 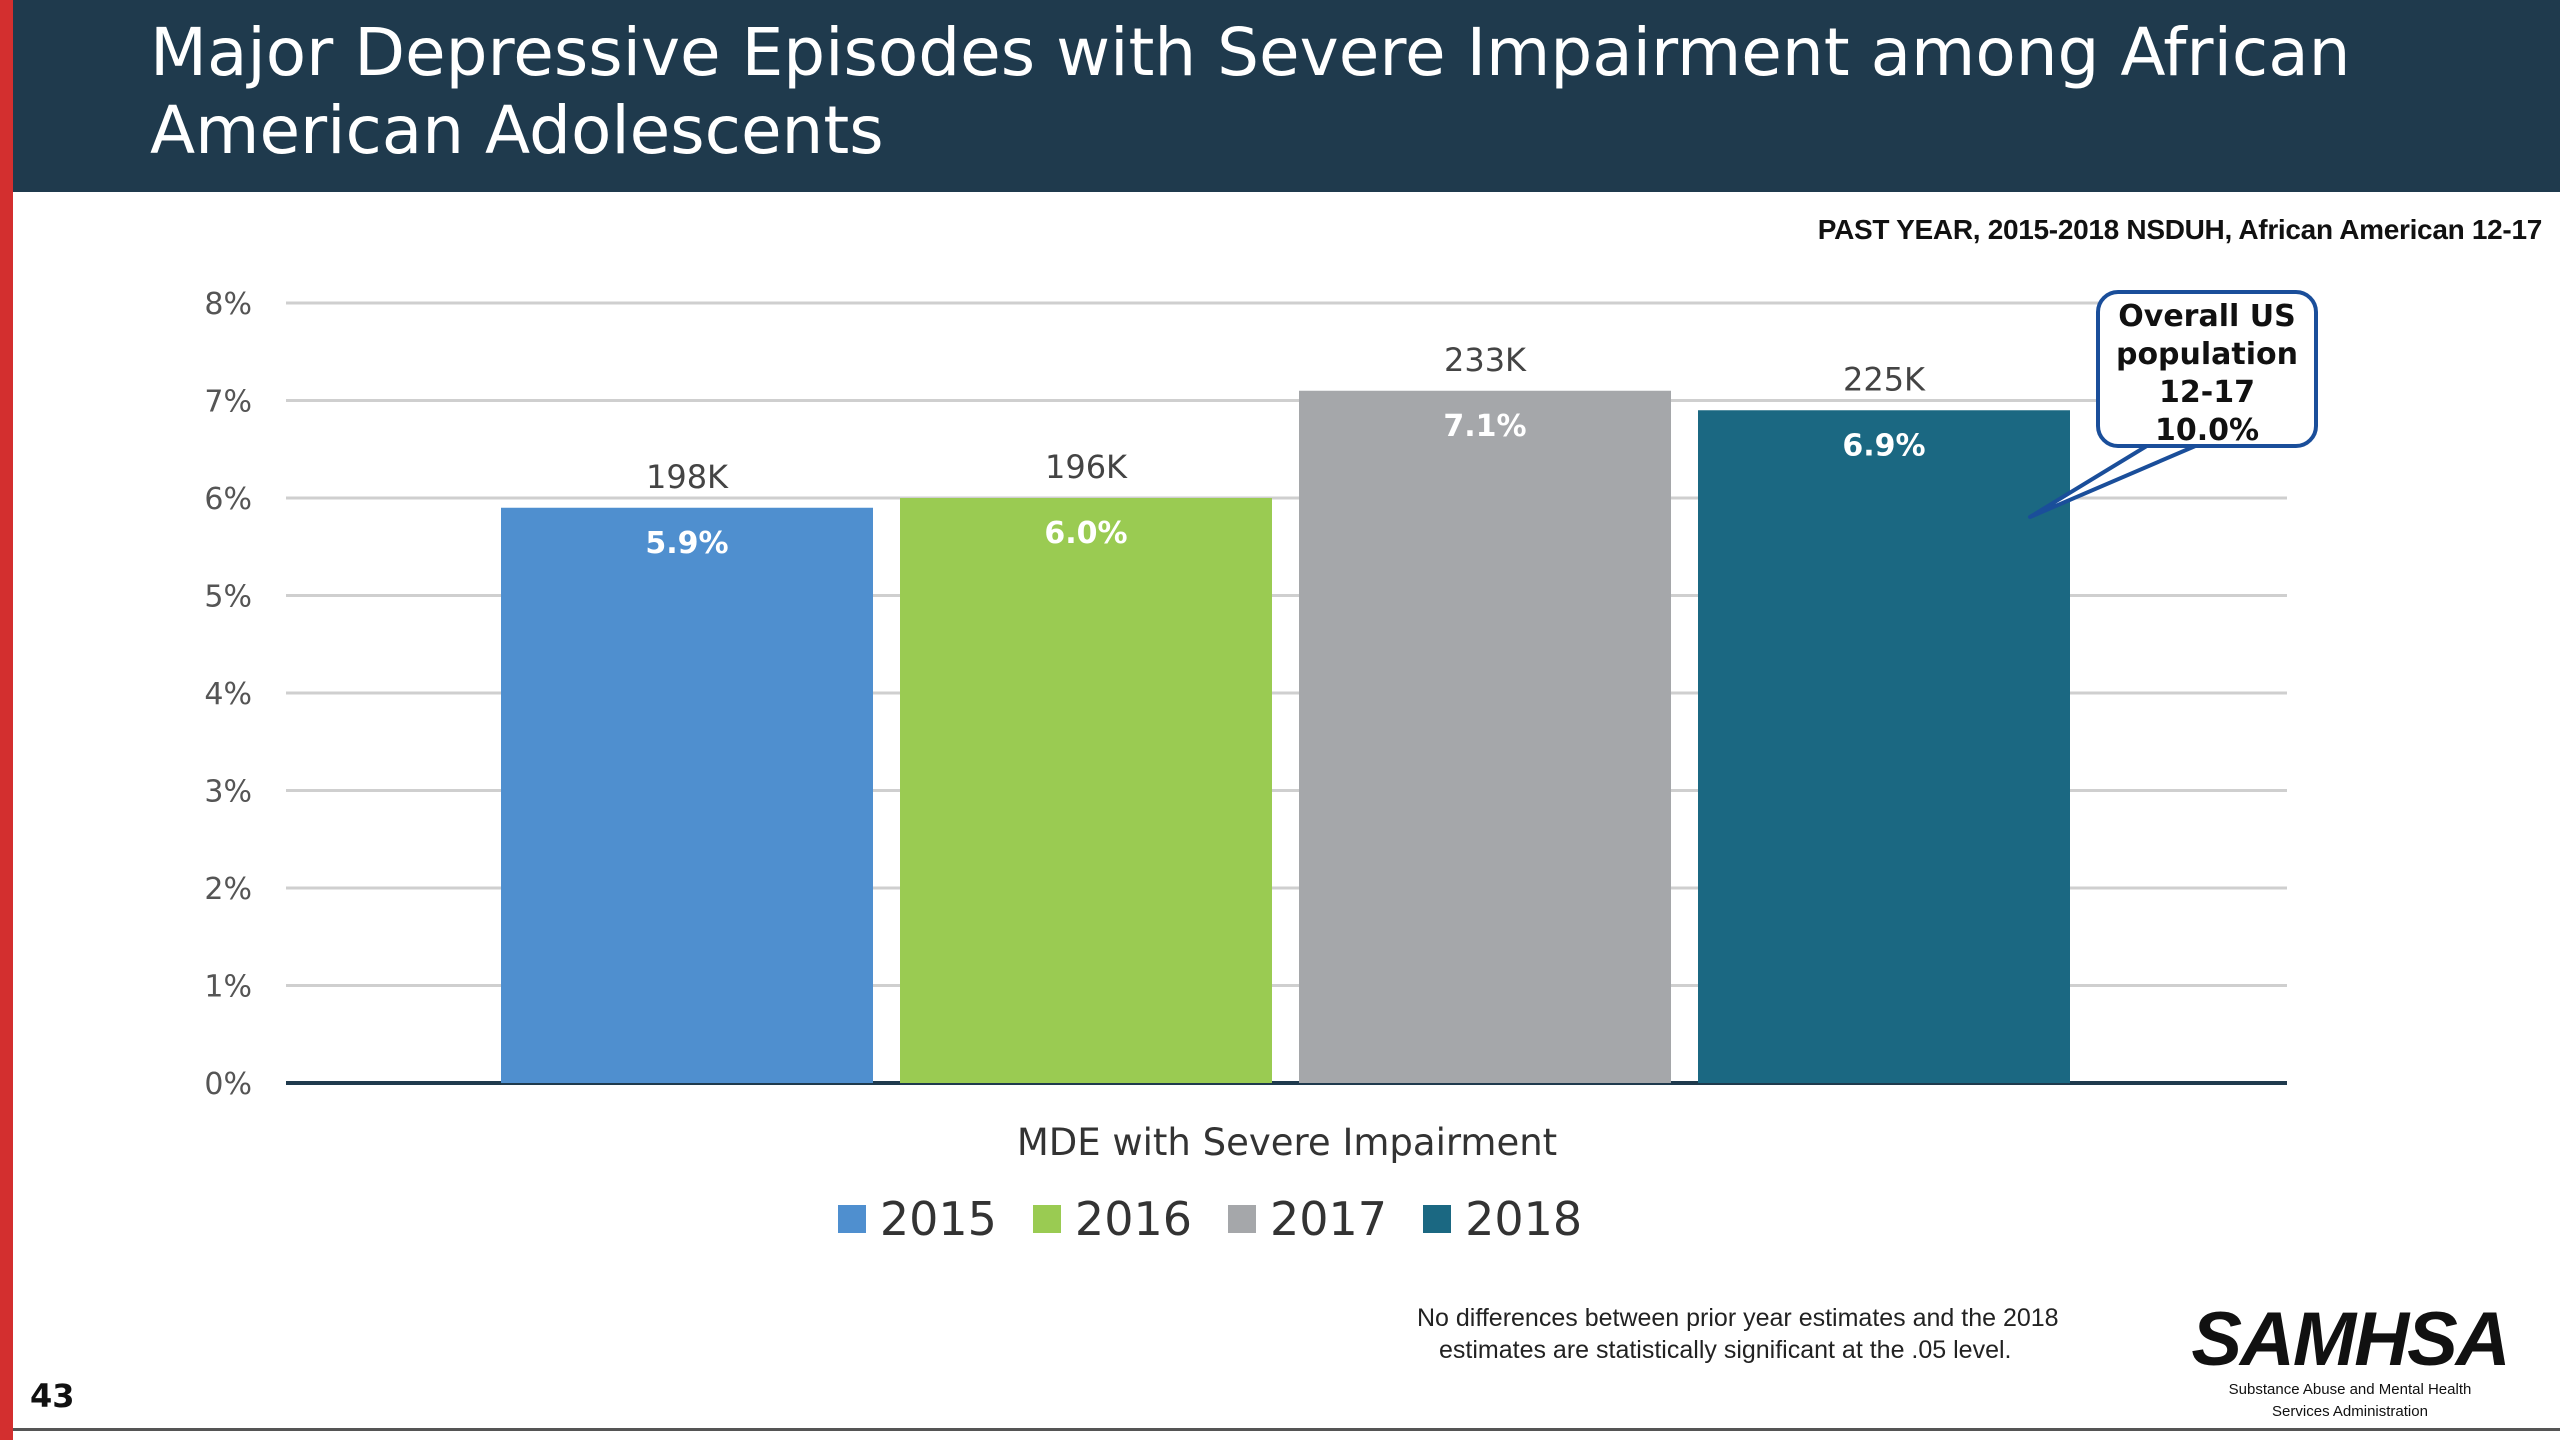 What do you see at coordinates (2207, 354) in the screenshot?
I see `callout-line: population` at bounding box center [2207, 354].